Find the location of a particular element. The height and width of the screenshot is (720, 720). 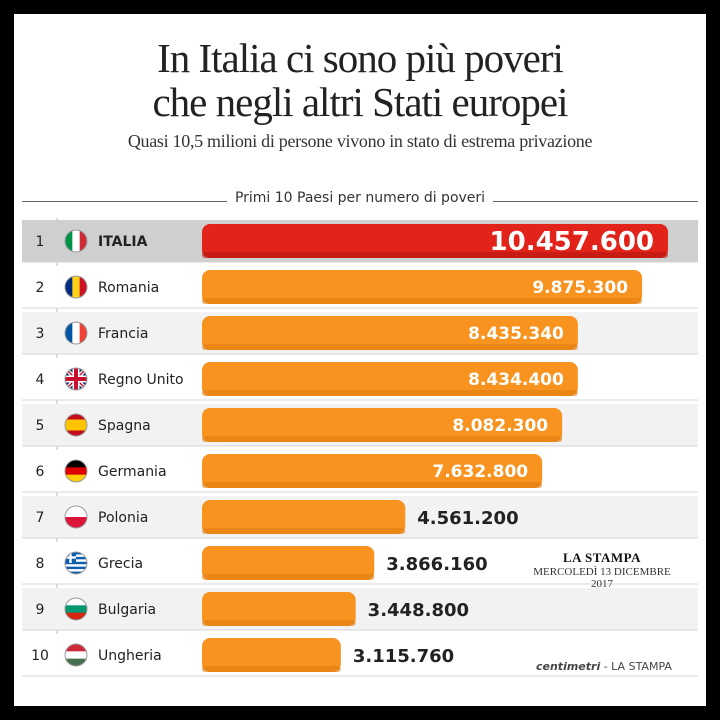

credit: centimetri - LA STAMPA is located at coordinates (604, 666).